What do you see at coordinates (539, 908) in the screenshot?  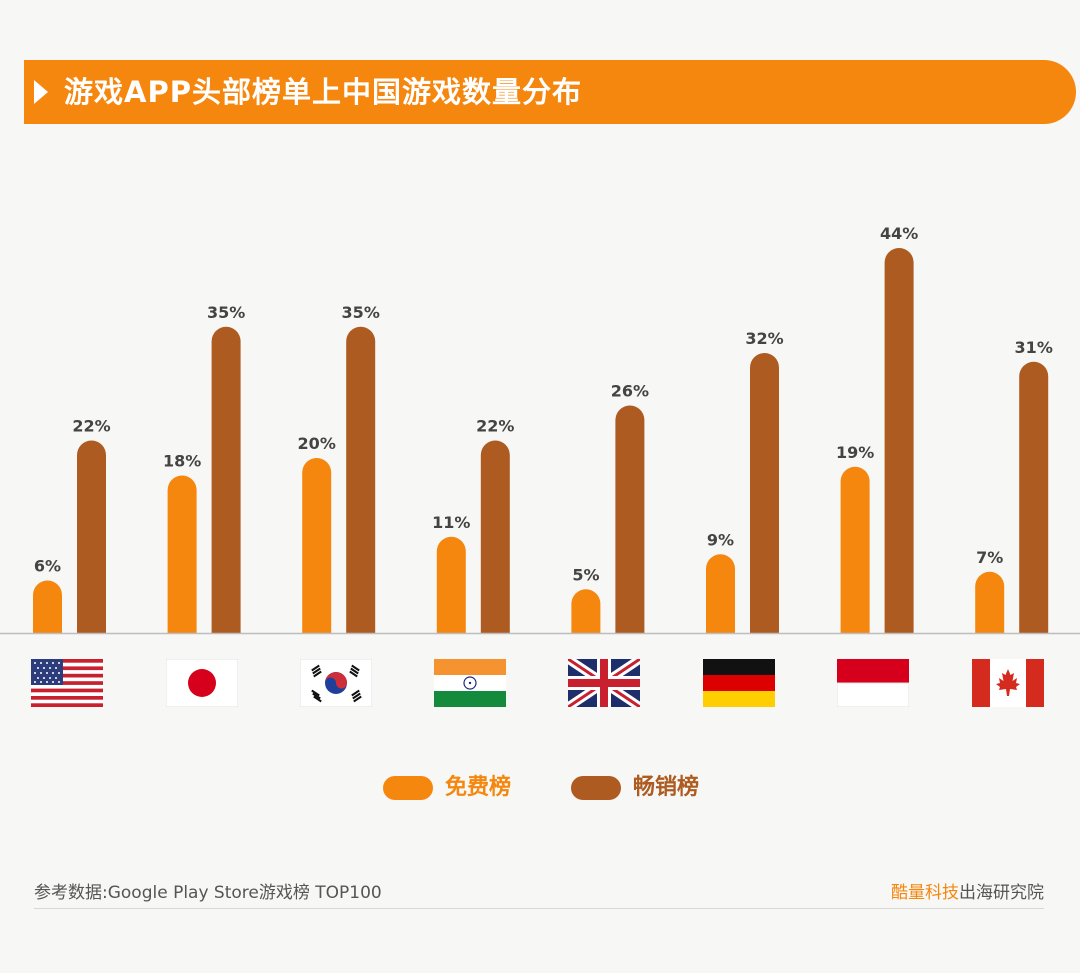 I see `footer-divider` at bounding box center [539, 908].